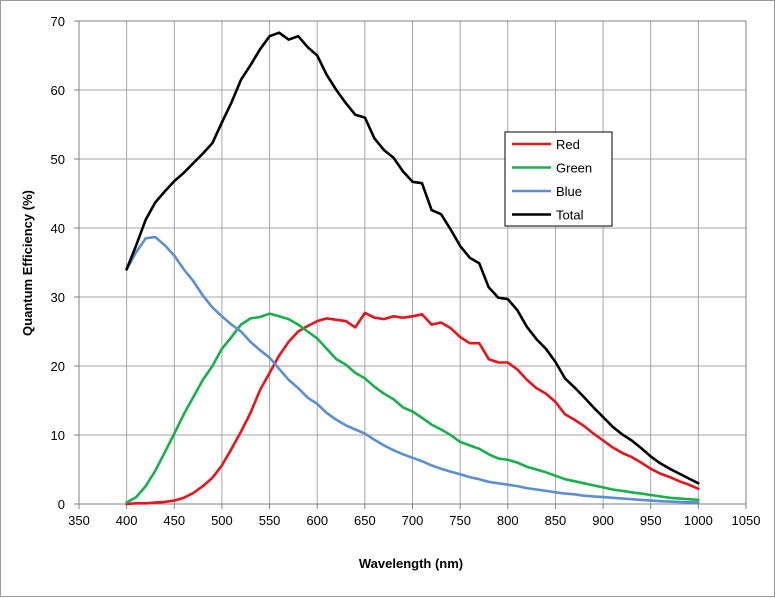  What do you see at coordinates (270, 520) in the screenshot?
I see `x-tick-label: 550` at bounding box center [270, 520].